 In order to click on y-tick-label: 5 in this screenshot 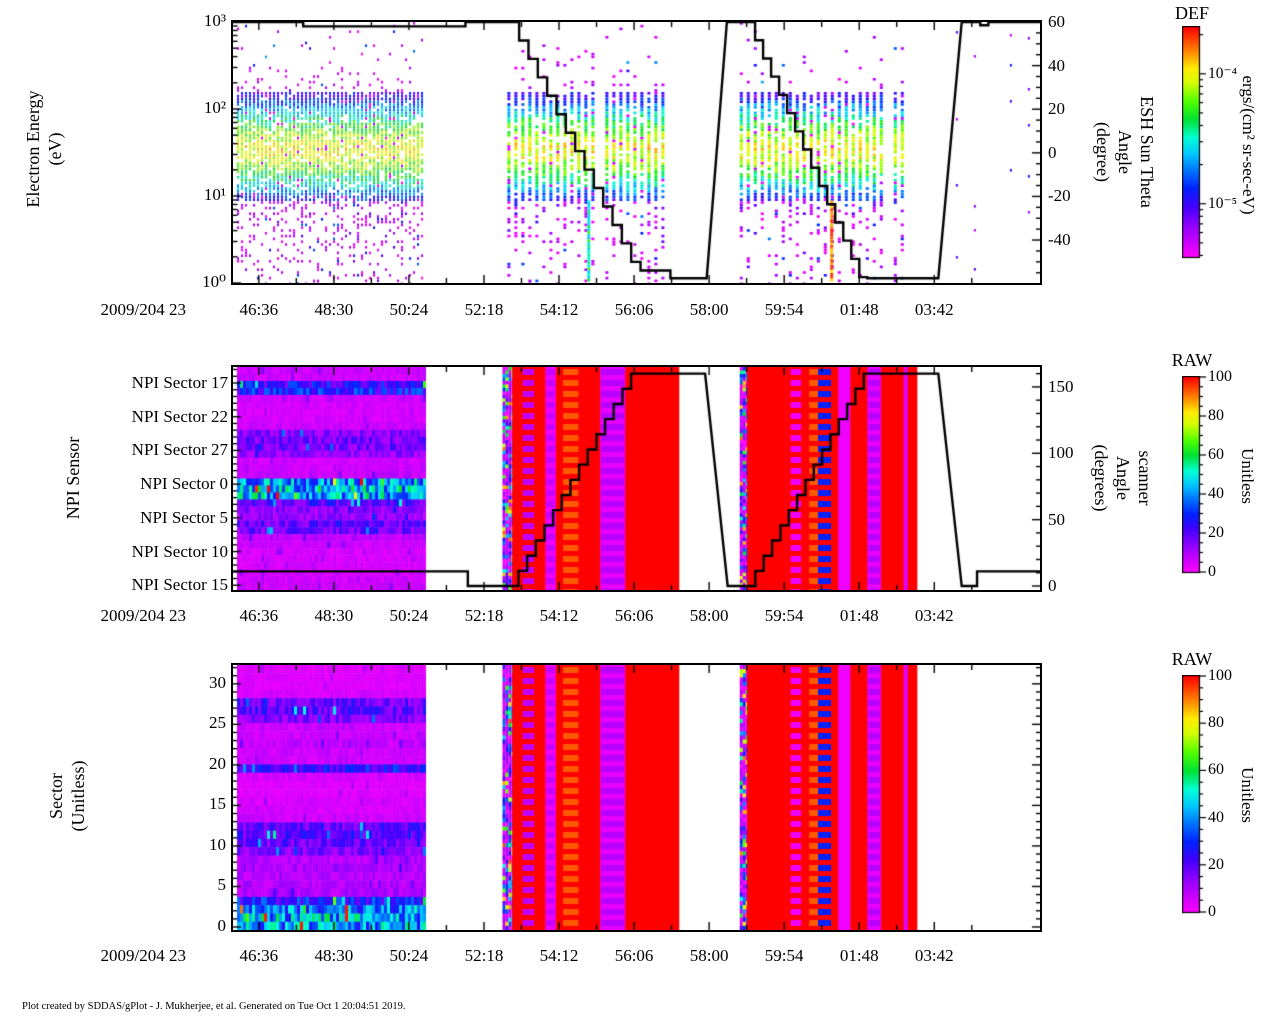, I will do `click(222, 885)`.